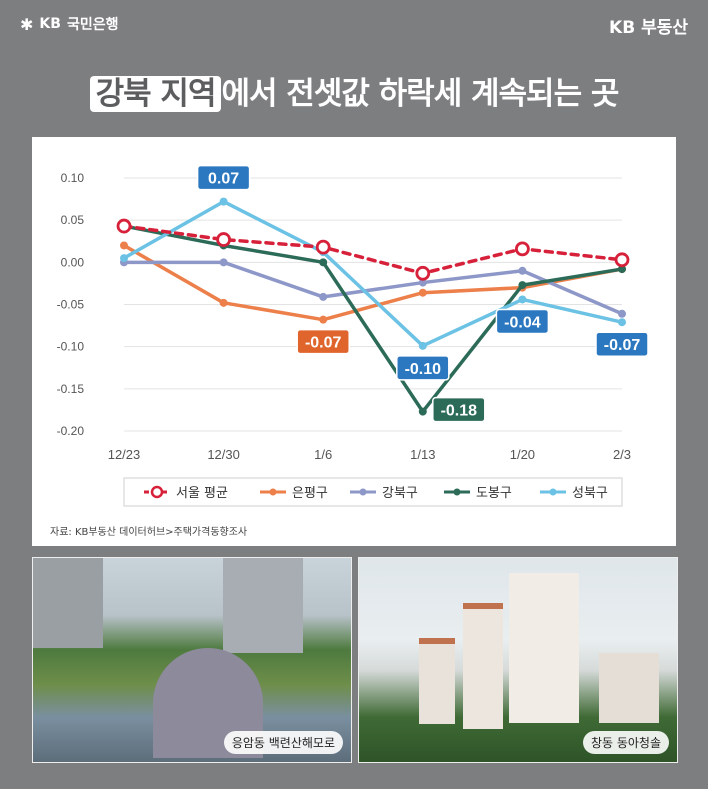 The width and height of the screenshot is (708, 789). I want to click on photo-eungam: 응암동 백련산해모로, so click(192, 660).